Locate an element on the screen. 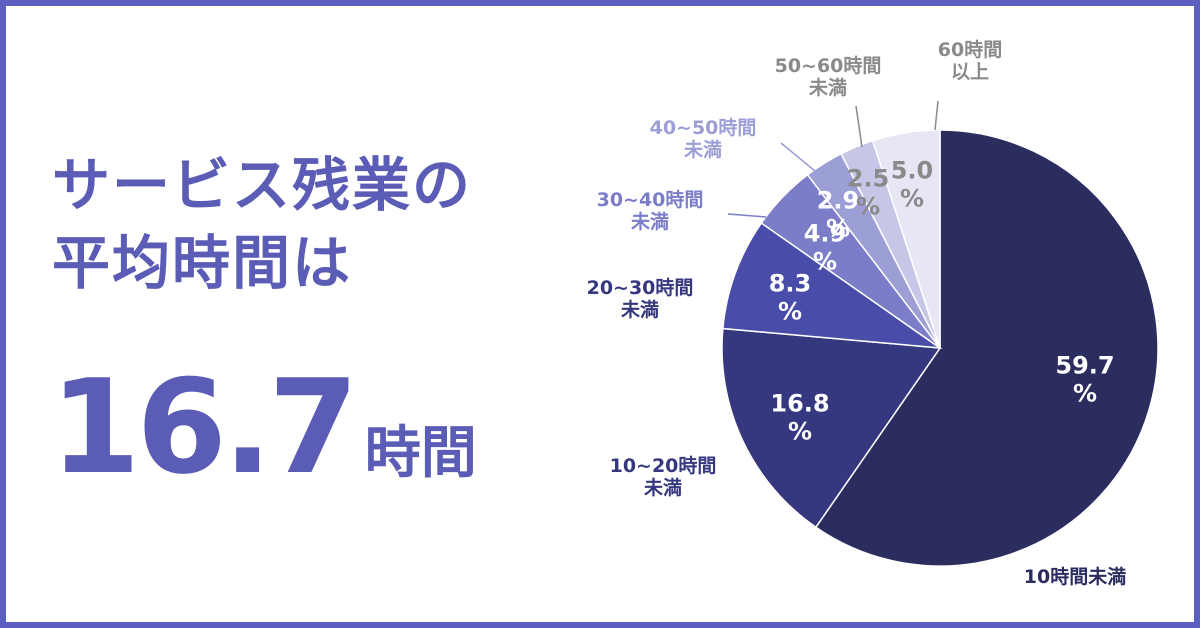 The width and height of the screenshot is (1200, 628). category-label: 10~20時間 未満 is located at coordinates (663, 477).